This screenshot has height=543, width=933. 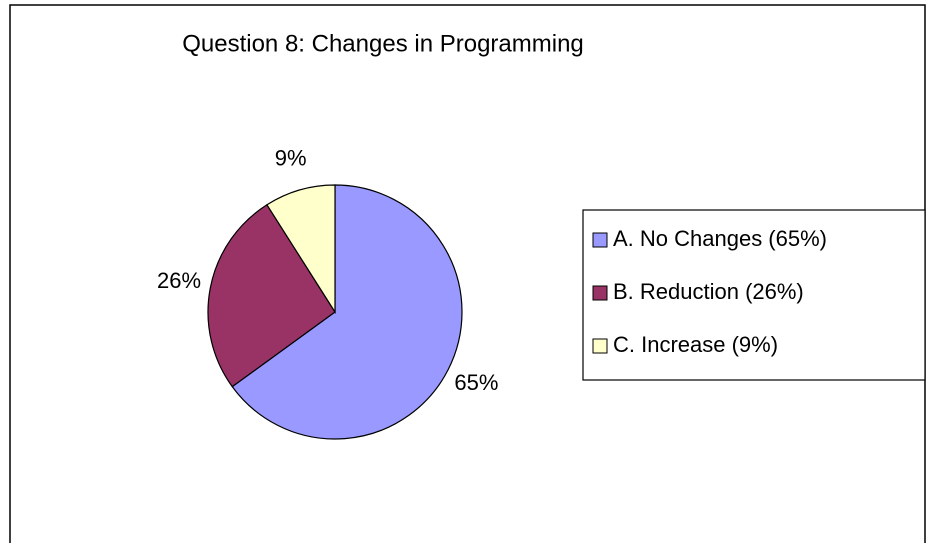 I want to click on chart-title: Question 8: Changes in Programming, so click(x=383, y=43).